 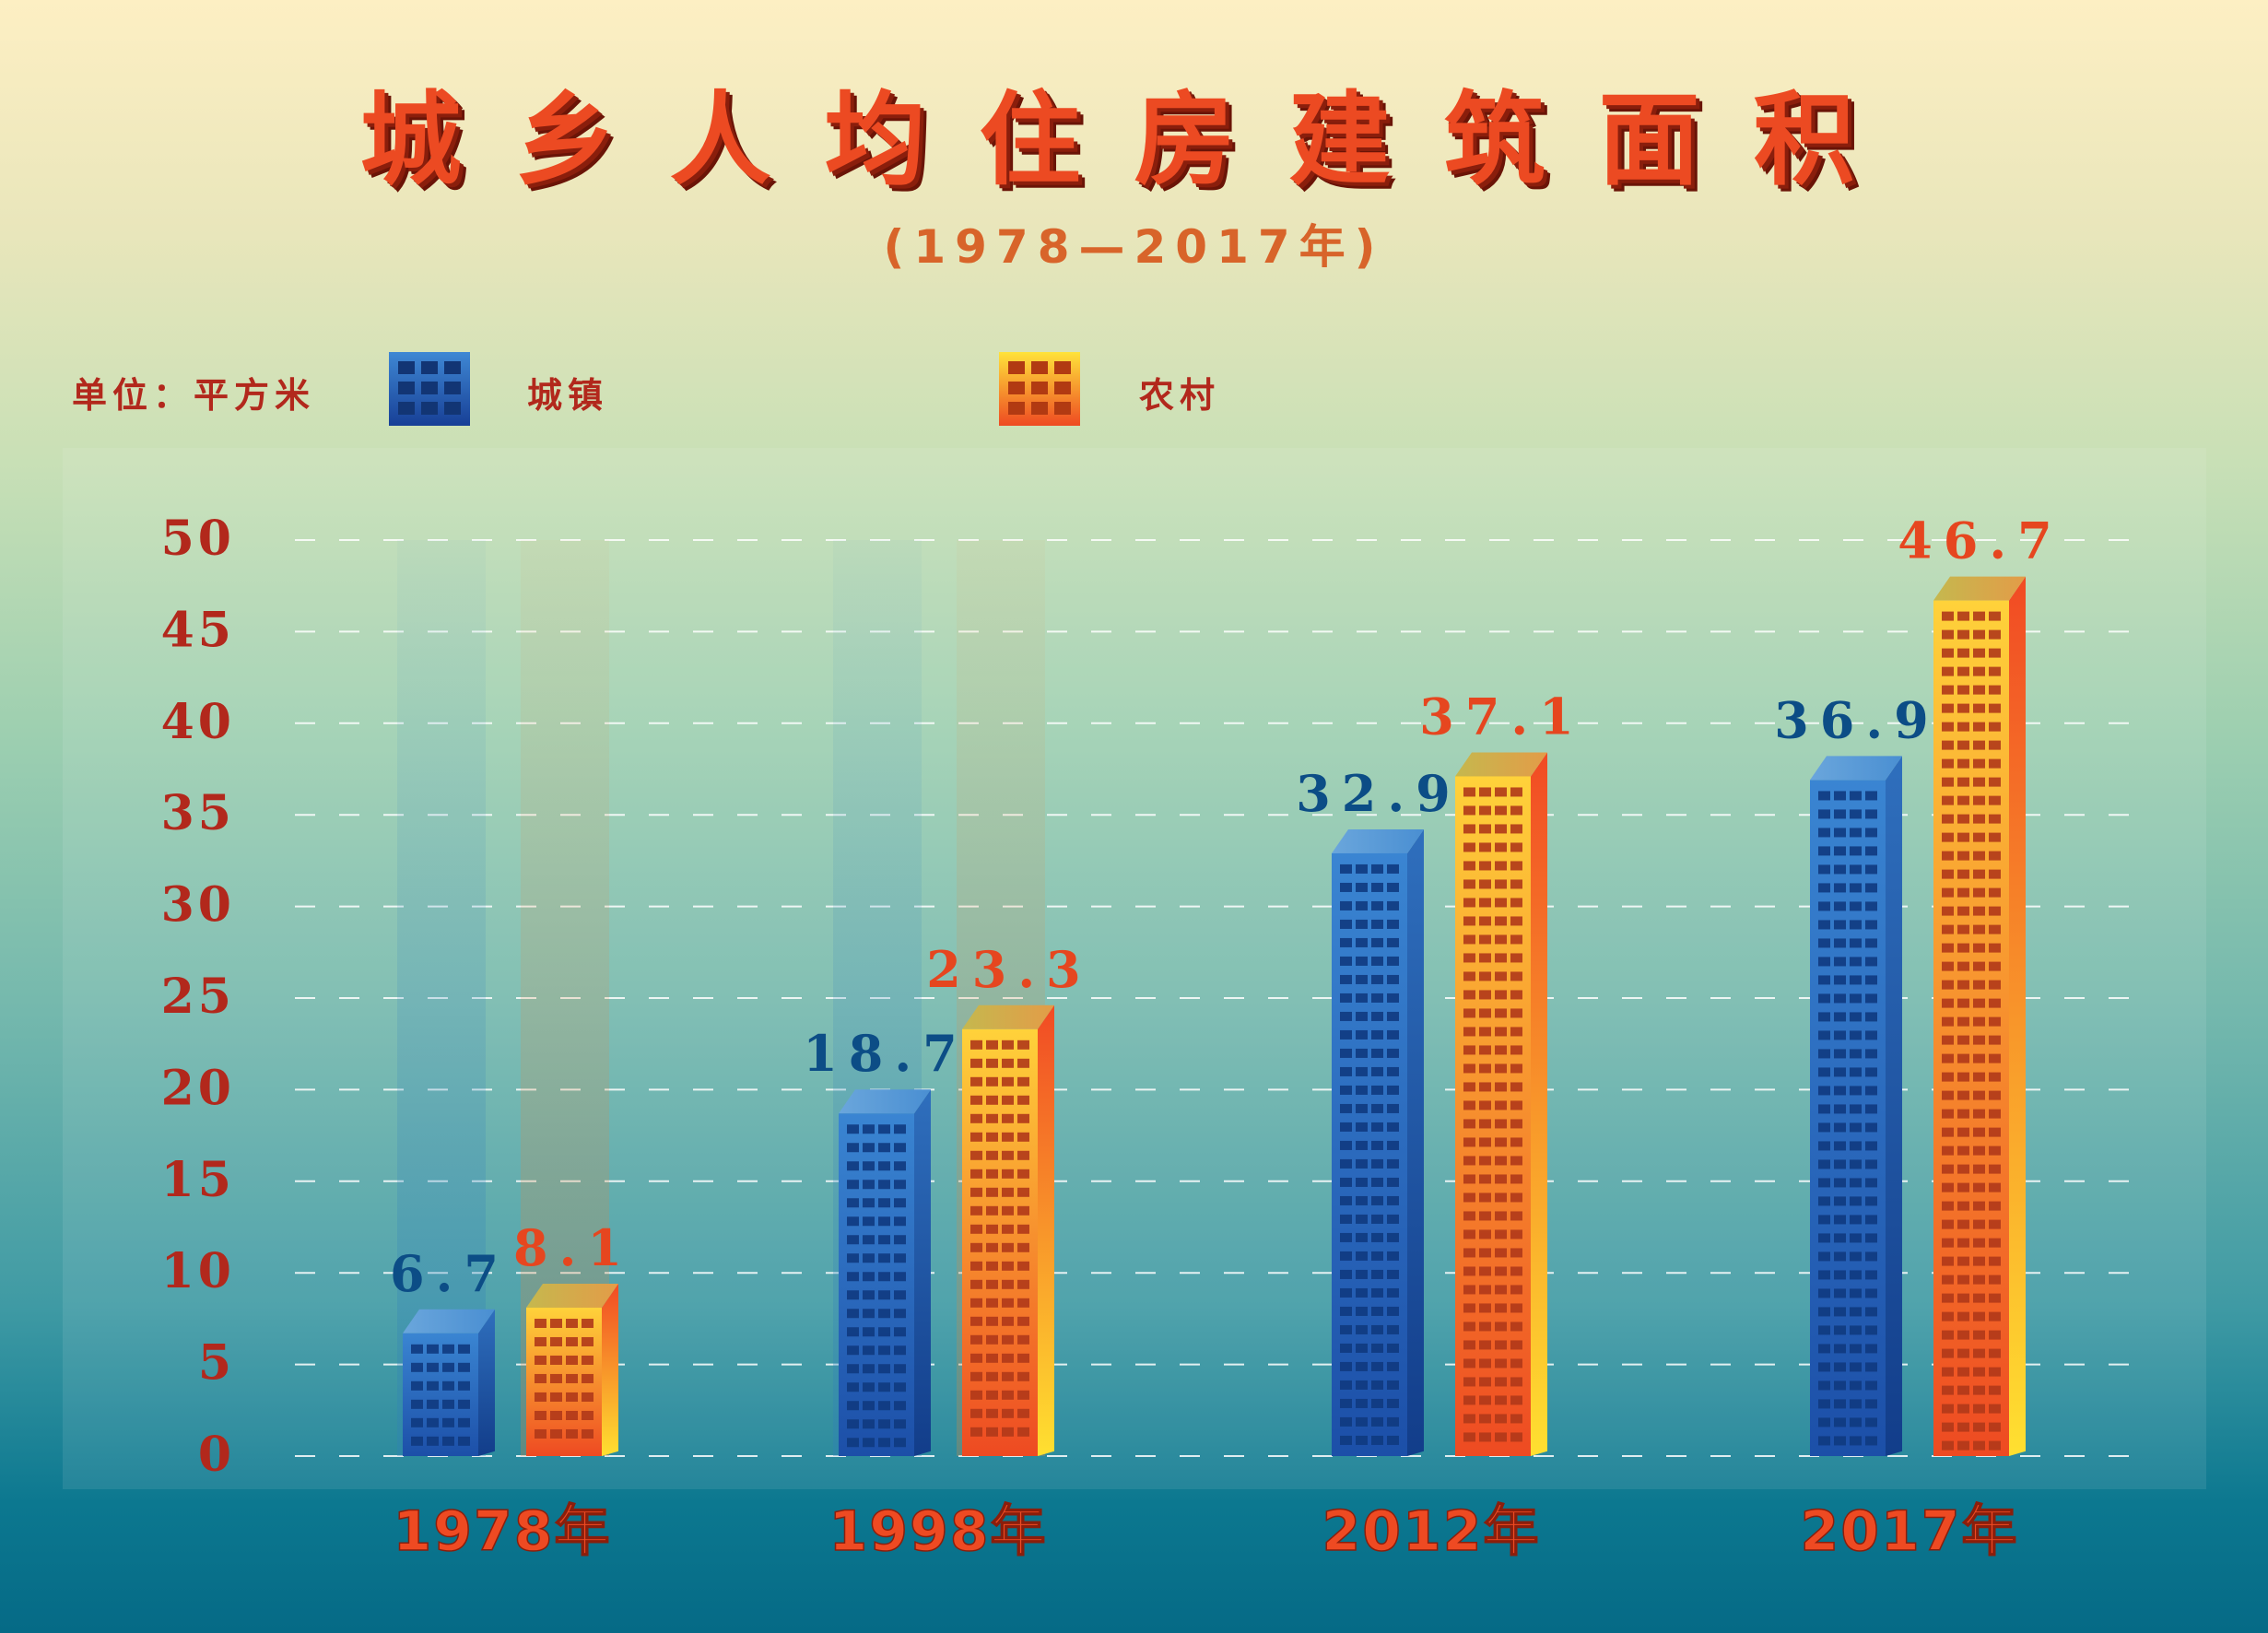 I want to click on ytick-label-3: 15, so click(x=198, y=1180).